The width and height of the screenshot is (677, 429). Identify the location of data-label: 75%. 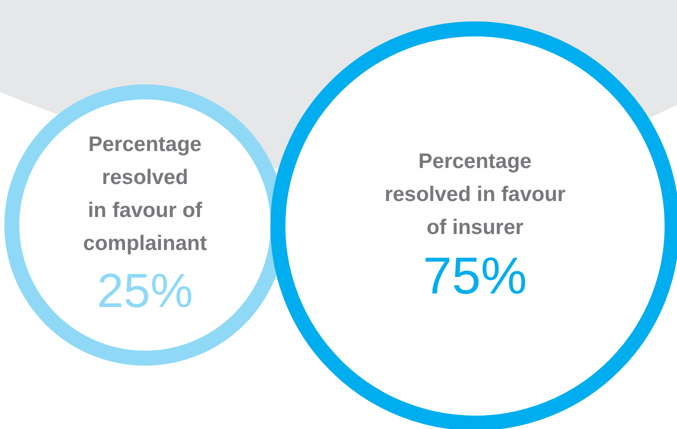
(475, 277).